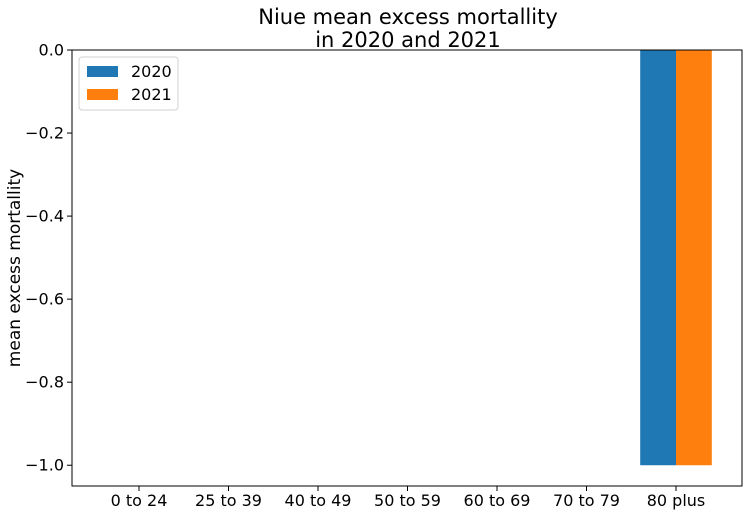 Image resolution: width=748 pixels, height=514 pixels. What do you see at coordinates (408, 40) in the screenshot?
I see `chart-title-line-2: in 2020 and 2021` at bounding box center [408, 40].